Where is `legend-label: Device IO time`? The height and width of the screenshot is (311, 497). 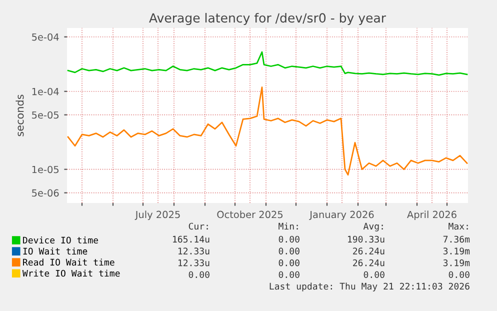 legend-label: Device IO time is located at coordinates (60, 240).